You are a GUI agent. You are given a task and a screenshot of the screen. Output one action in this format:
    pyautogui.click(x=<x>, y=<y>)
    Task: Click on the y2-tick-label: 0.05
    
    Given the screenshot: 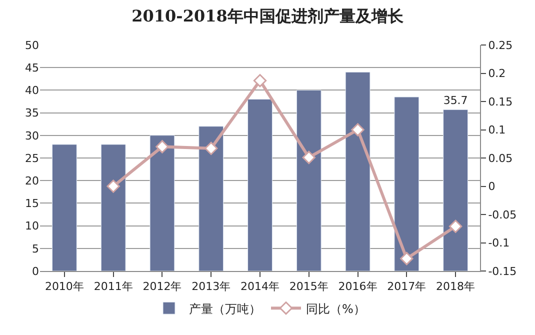 What is the action you would take?
    pyautogui.click(x=500, y=158)
    